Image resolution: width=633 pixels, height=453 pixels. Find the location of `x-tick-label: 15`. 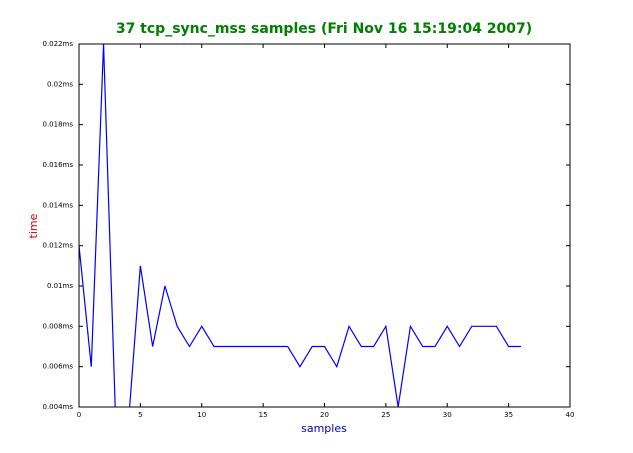

x-tick-label: 15 is located at coordinates (263, 415).